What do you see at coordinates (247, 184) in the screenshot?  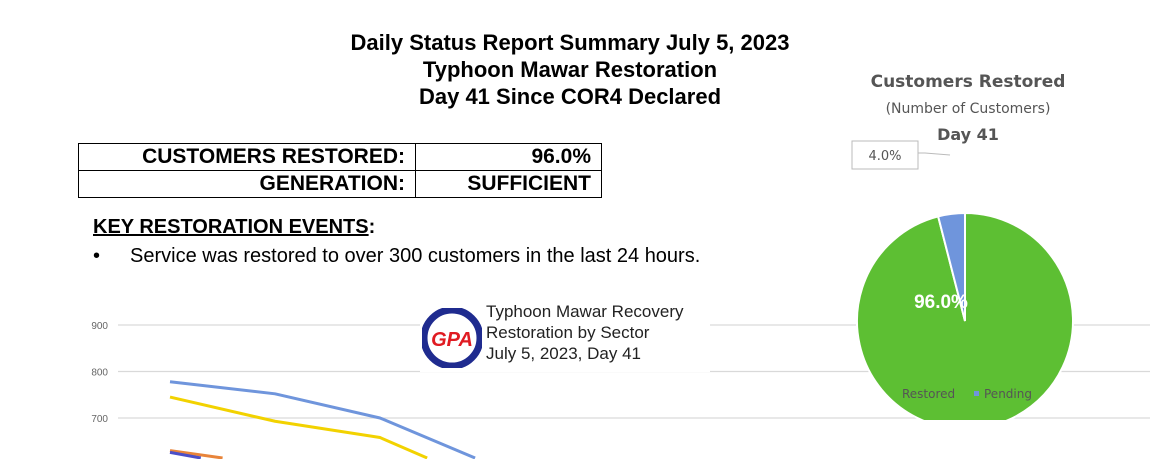 I see `row-label: GENERATION:` at bounding box center [247, 184].